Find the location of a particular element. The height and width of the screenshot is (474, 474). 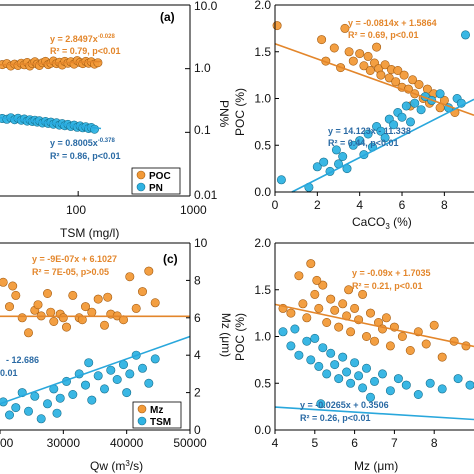

panel-c-xtick-label-2: 40000 is located at coordinates (127, 443).